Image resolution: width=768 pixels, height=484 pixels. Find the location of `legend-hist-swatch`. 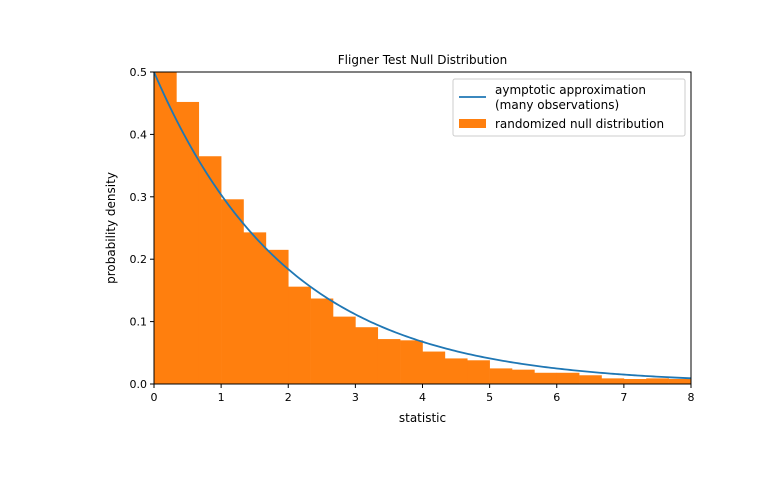

legend-hist-swatch is located at coordinates (472, 123).